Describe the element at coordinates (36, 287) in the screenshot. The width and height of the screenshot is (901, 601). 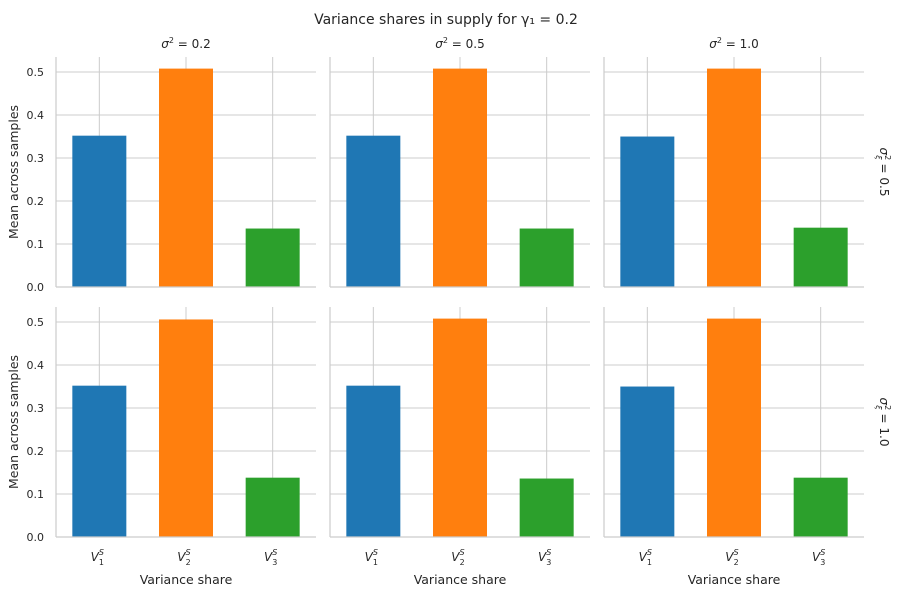
I see `y-tick-label: 0.0` at that location.